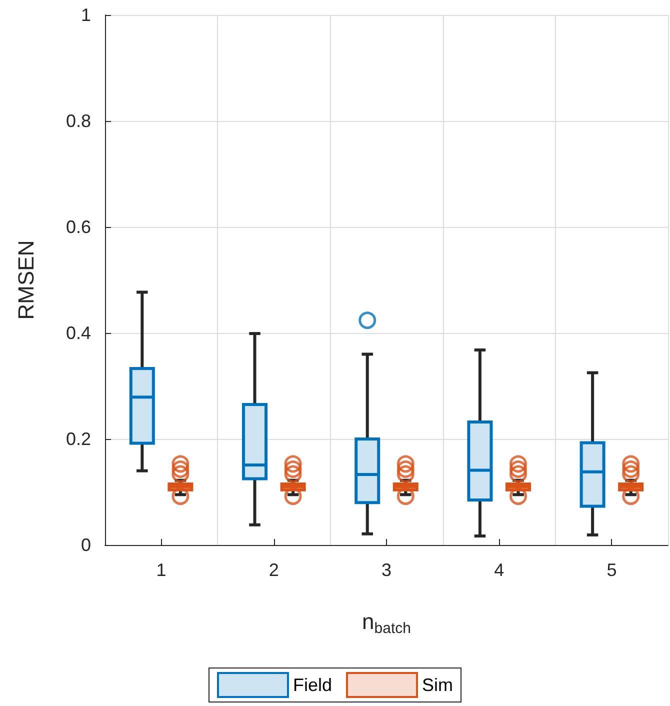 Image resolution: width=670 pixels, height=706 pixels. Describe the element at coordinates (85, 15) in the screenshot. I see `y-tick-label: 1` at that location.